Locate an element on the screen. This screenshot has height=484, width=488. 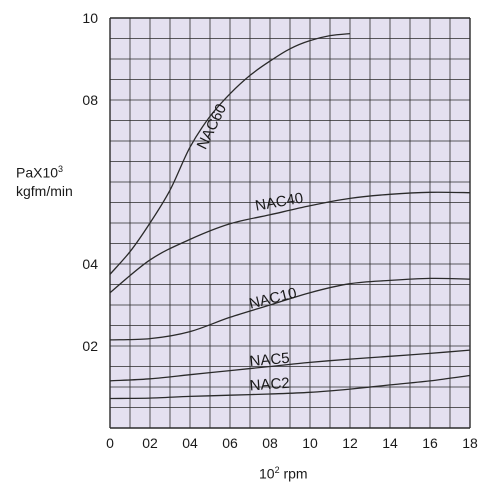
x-tick-label: 08 is located at coordinates (270, 443).